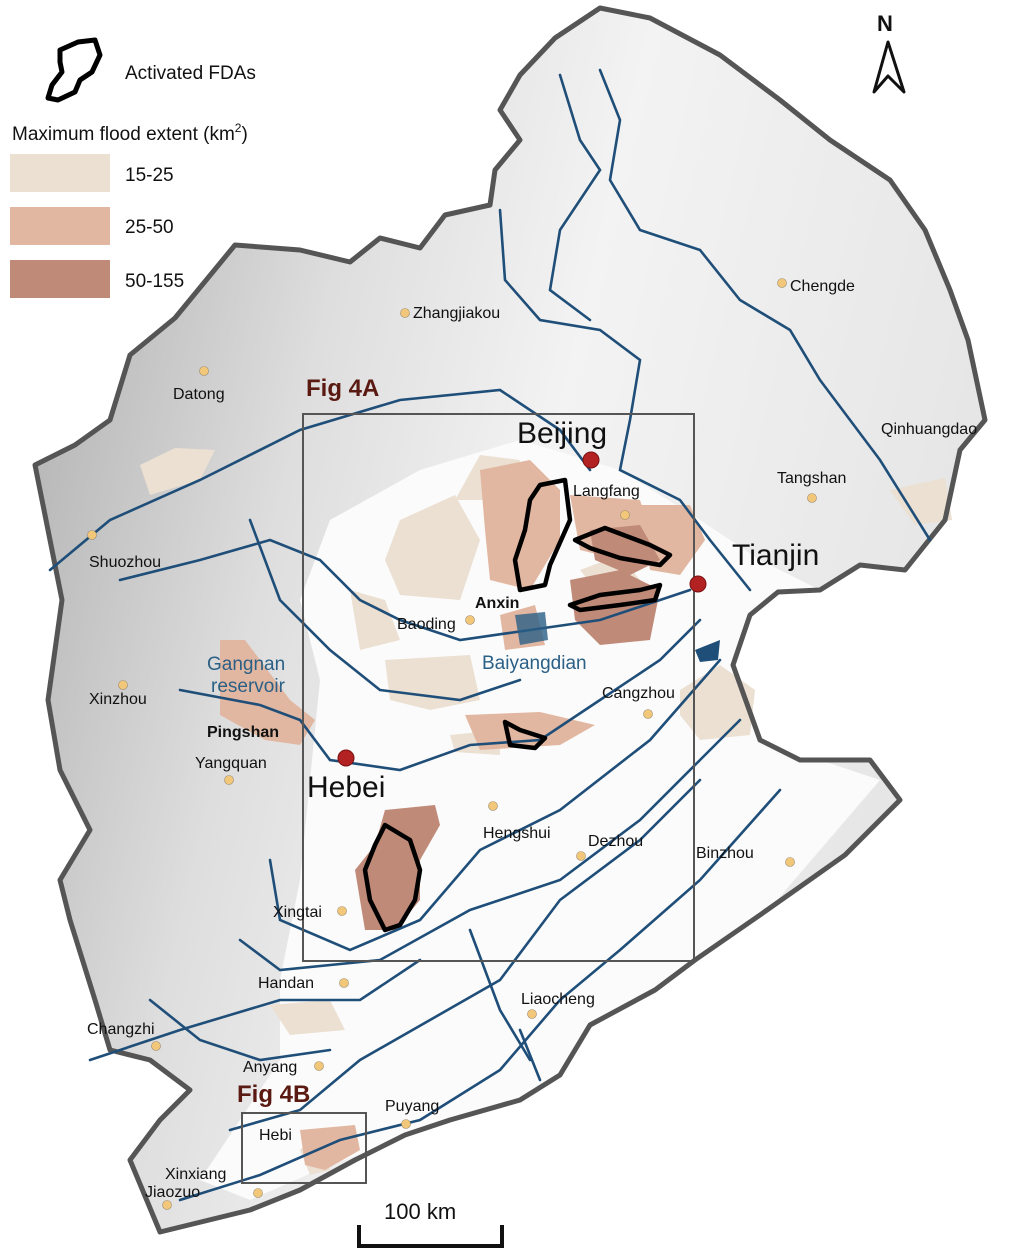 The width and height of the screenshot is (1034, 1260). I want to click on label-dezhou: Dezhou, so click(615, 841).